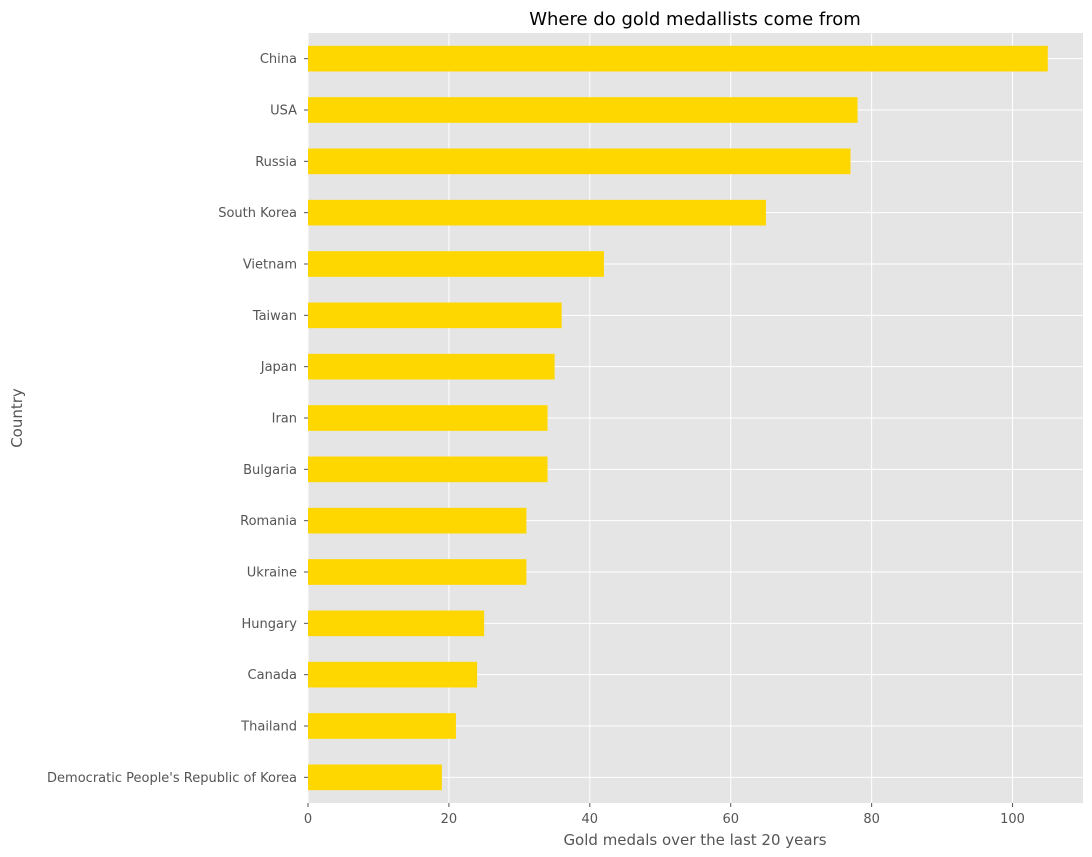  Describe the element at coordinates (278, 59) in the screenshot. I see `y-tick-label: China` at that location.